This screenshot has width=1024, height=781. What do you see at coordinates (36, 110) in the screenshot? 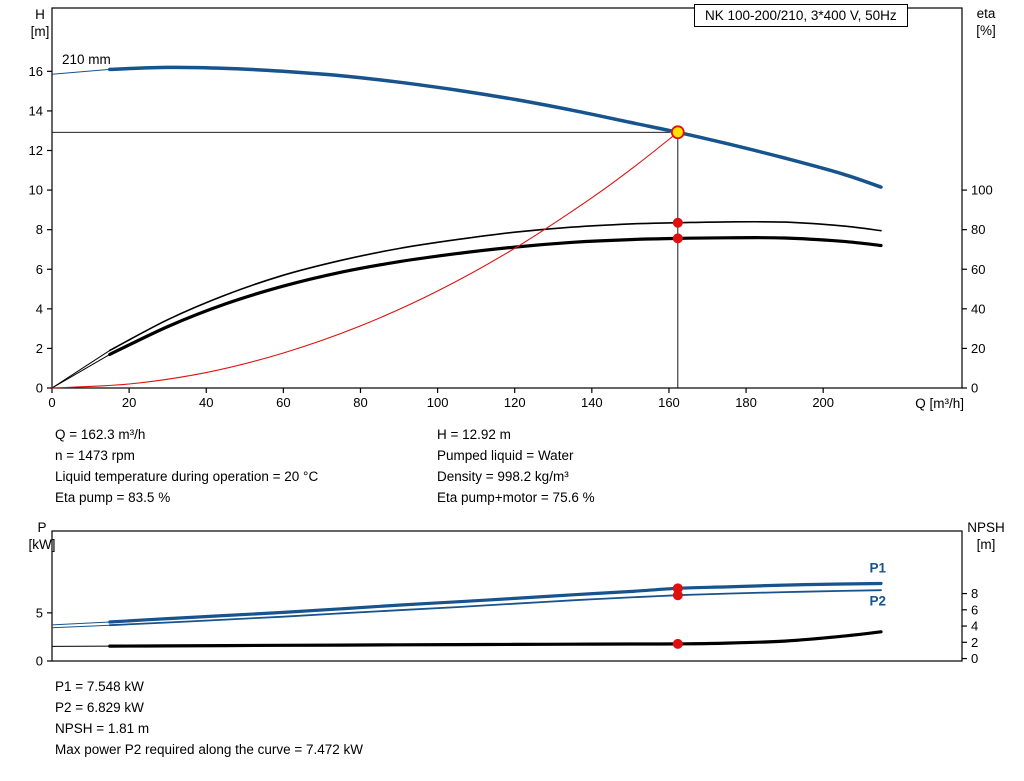
I see `svg-text: 14` at bounding box center [36, 110].